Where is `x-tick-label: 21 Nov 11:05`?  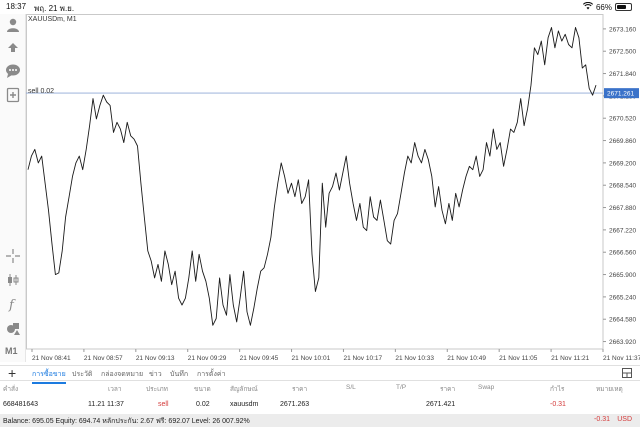
x-tick-label: 21 Nov 11:05 is located at coordinates (518, 358).